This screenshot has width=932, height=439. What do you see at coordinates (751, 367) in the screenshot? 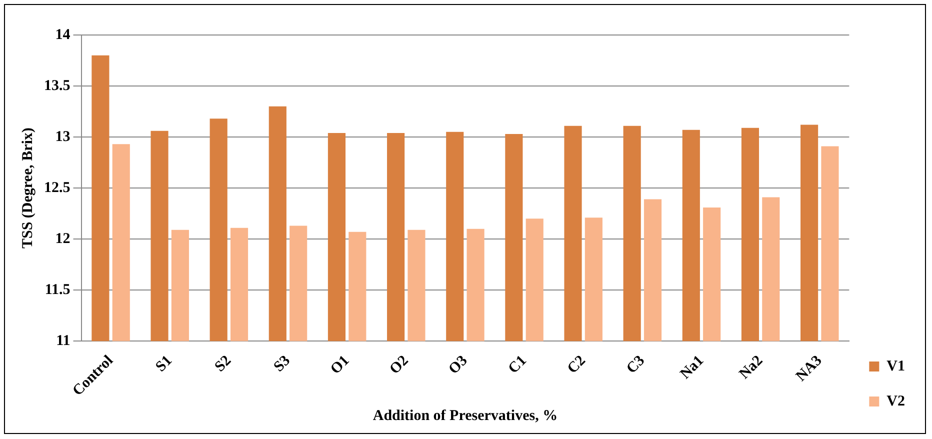
I see `x-tick-label: Na2` at bounding box center [751, 367].